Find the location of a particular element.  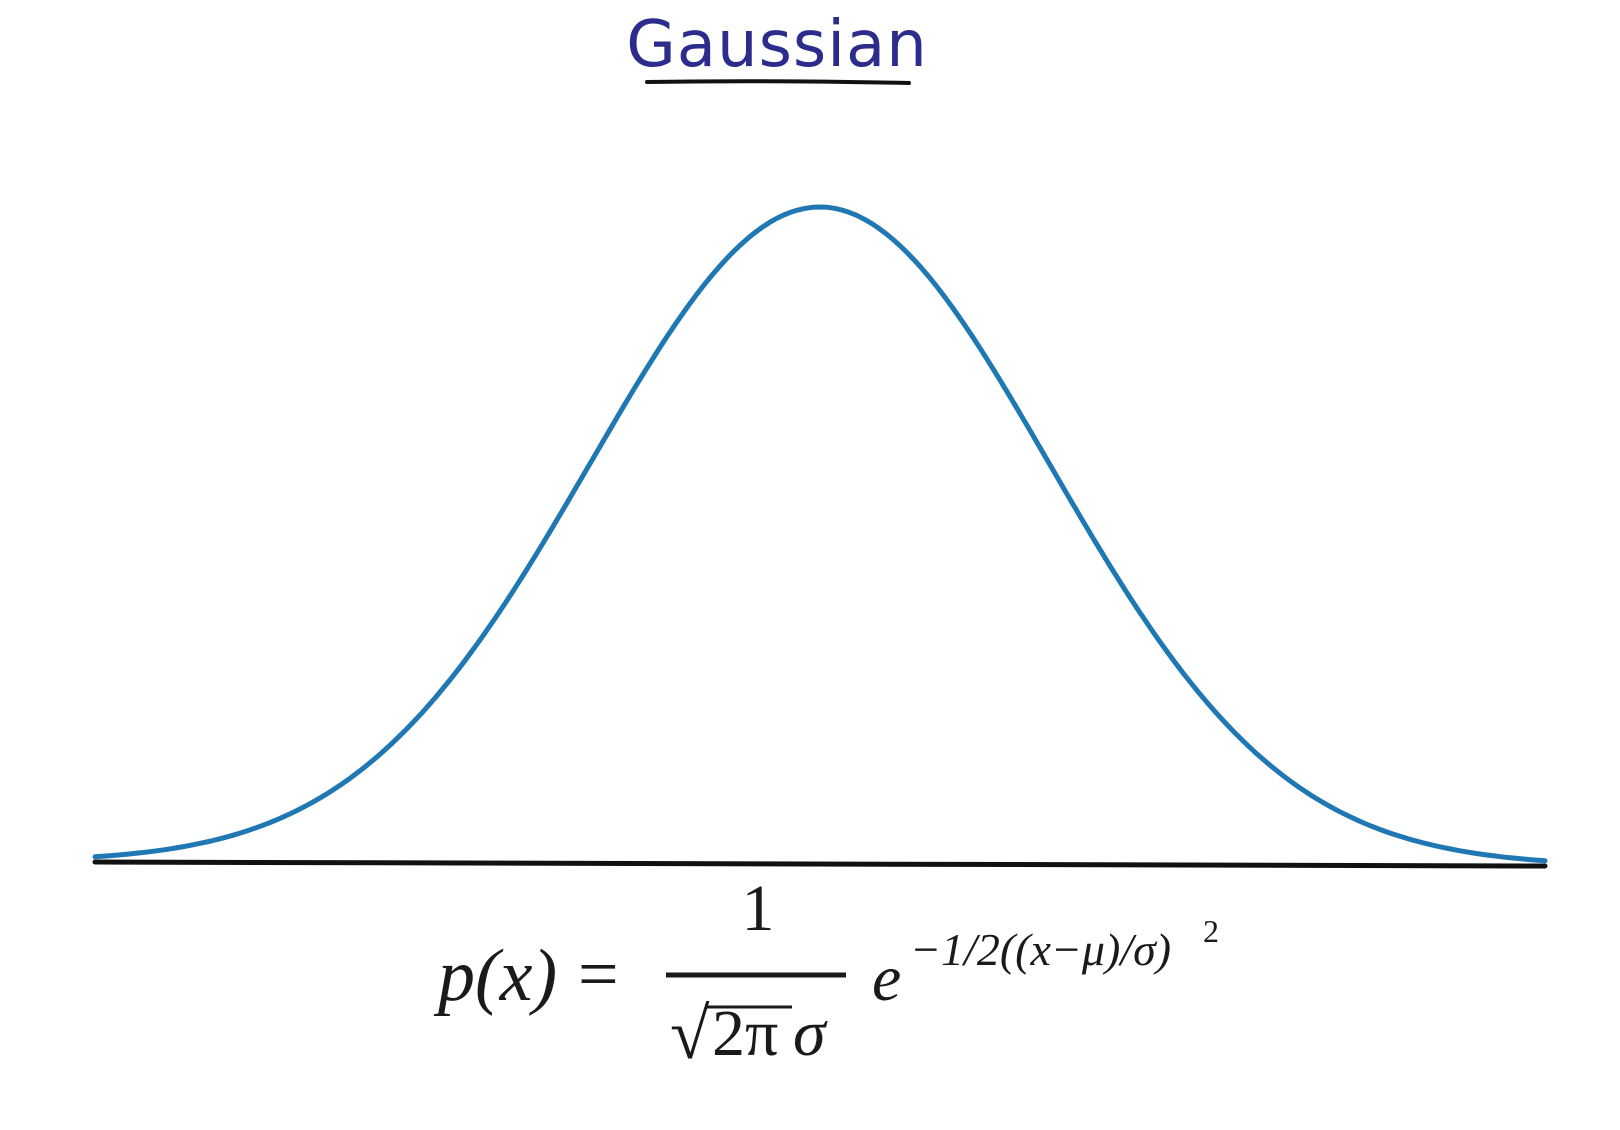

formula-exponent-power: 2 is located at coordinates (1211, 931).